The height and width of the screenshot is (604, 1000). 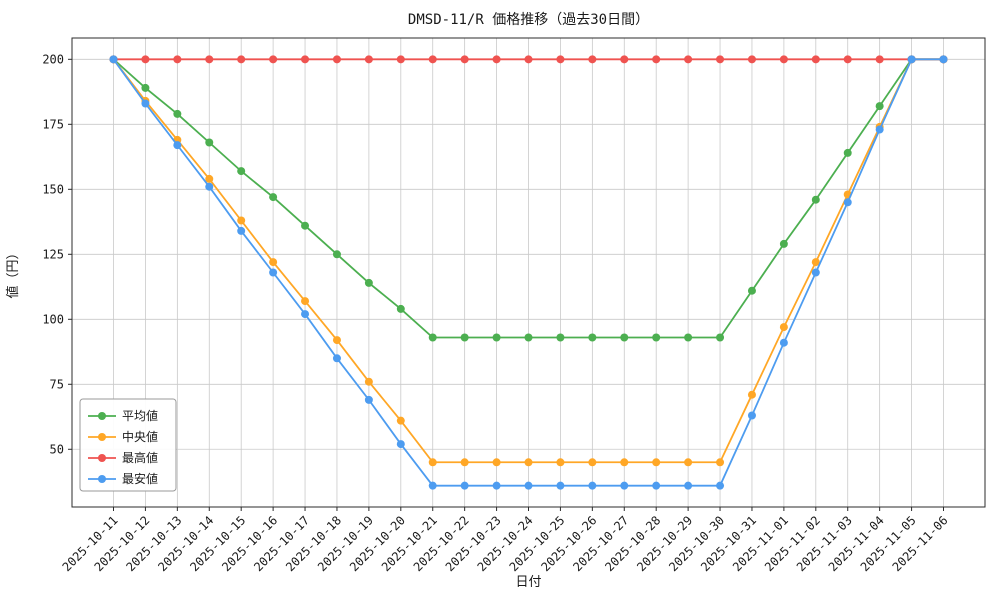 What do you see at coordinates (57, 384) in the screenshot?
I see `y-tick-label: 75` at bounding box center [57, 384].